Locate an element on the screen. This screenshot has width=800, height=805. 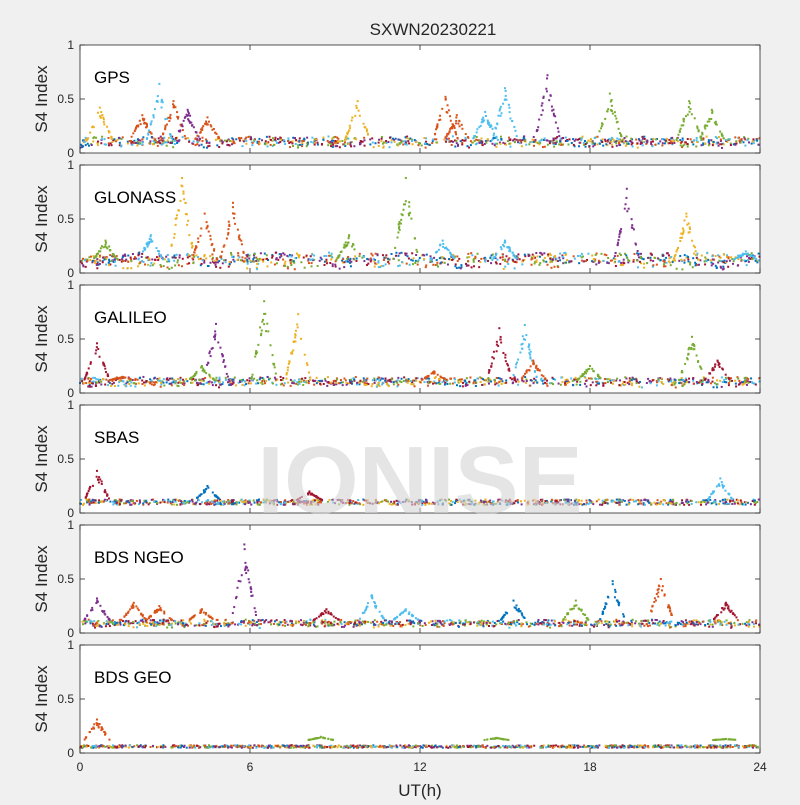
axes-background is located at coordinates (420, 219).